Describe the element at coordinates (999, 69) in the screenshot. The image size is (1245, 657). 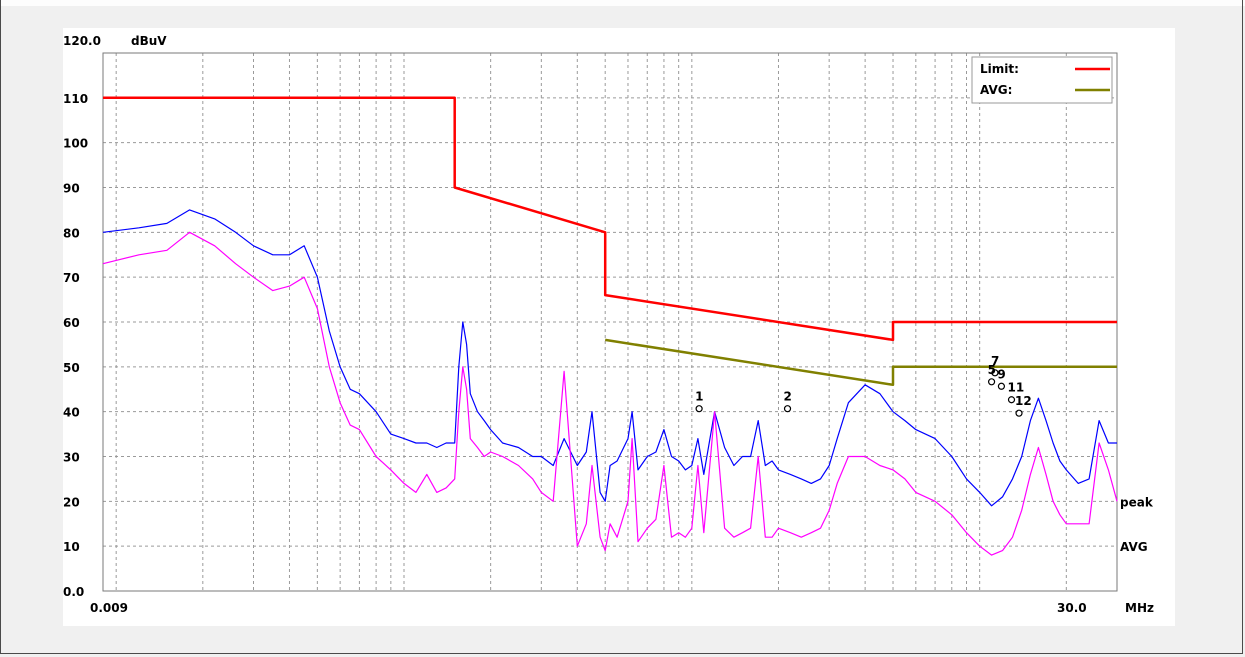
I see `legend-label: Limit:` at that location.